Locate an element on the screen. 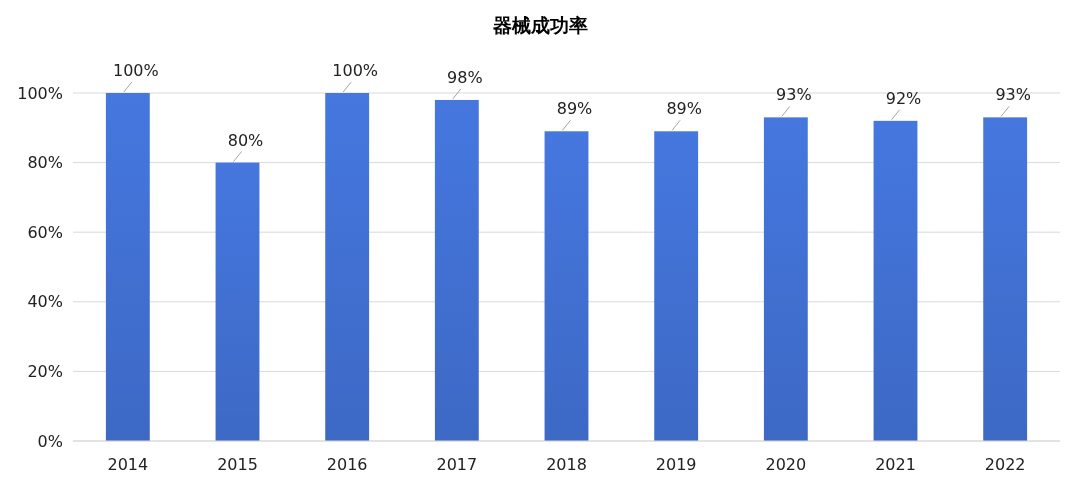  x-tick-label: 2021 is located at coordinates (895, 464).